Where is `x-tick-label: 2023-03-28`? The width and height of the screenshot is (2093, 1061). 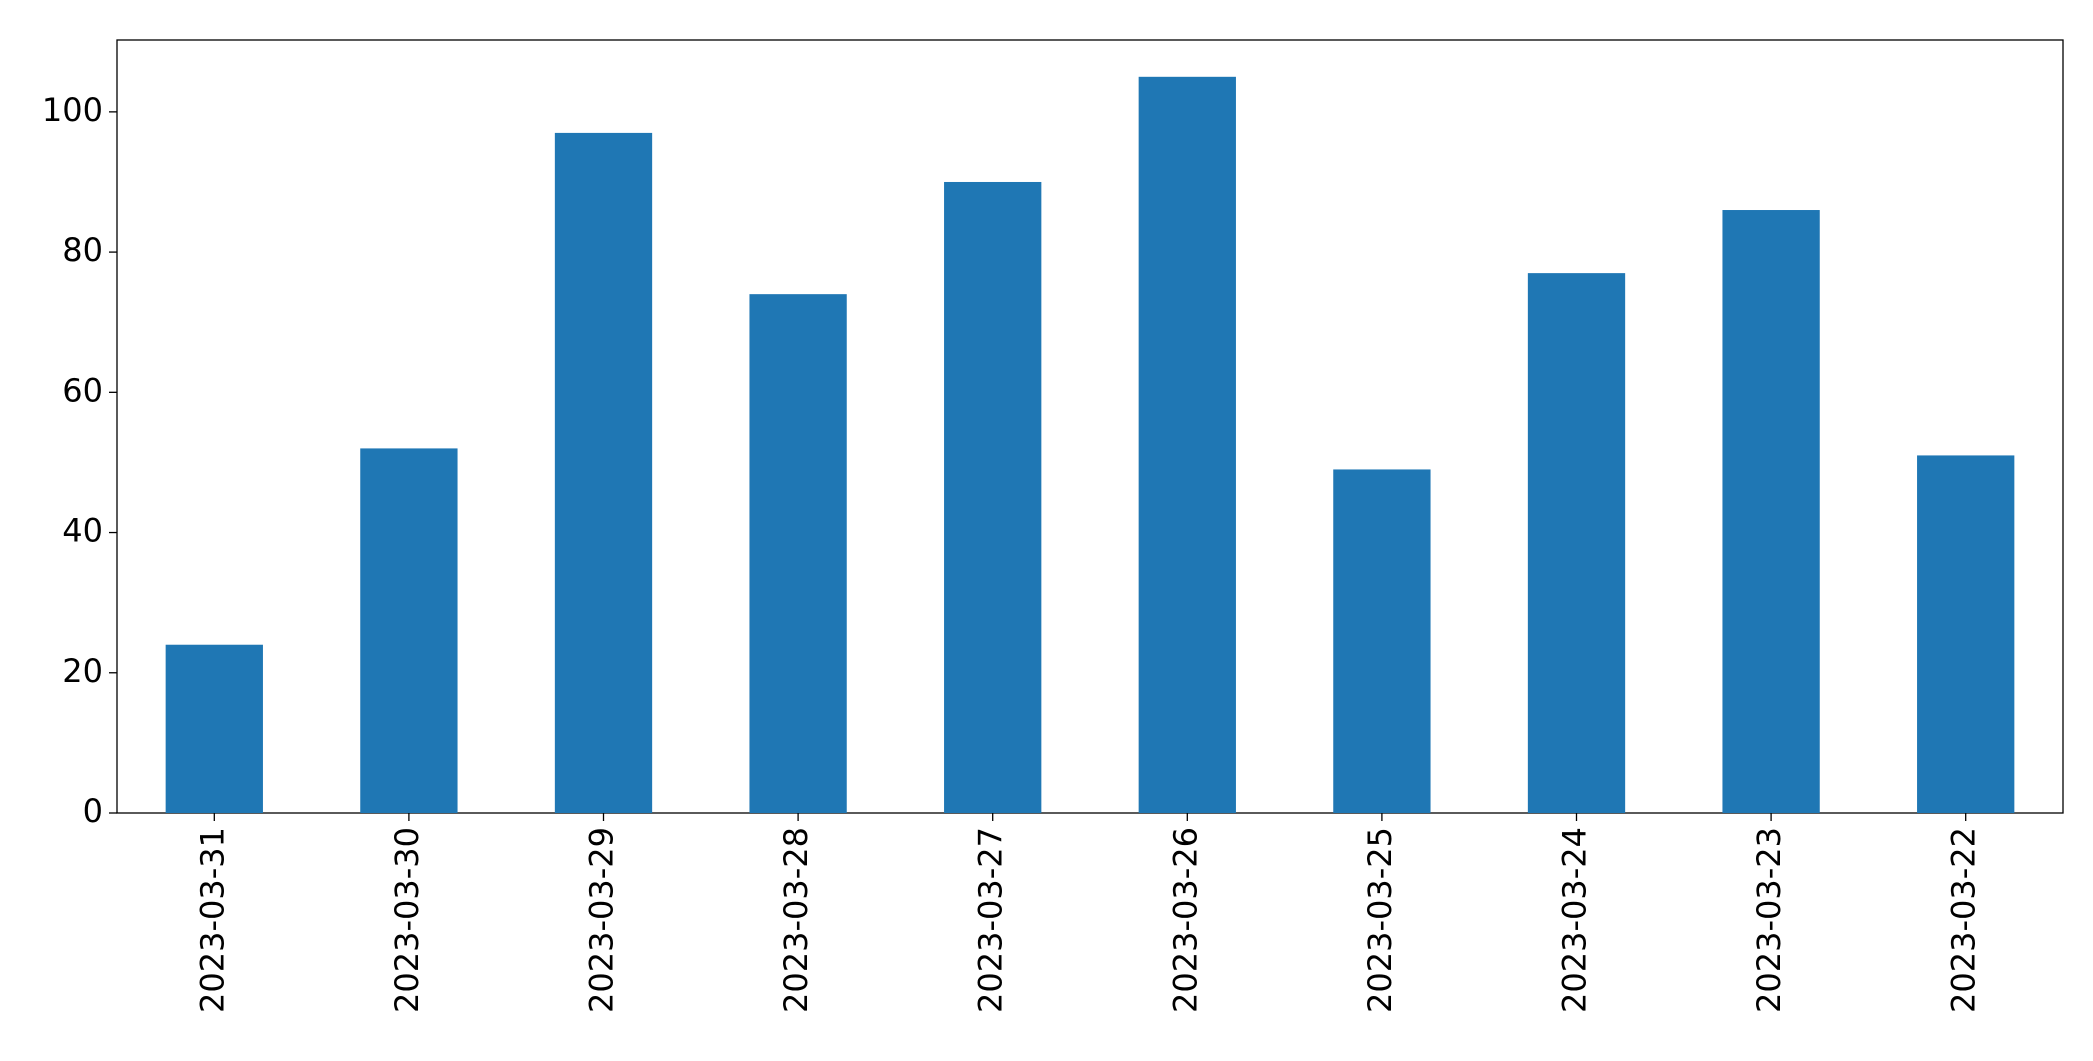
x-tick-label: 2023-03-28 is located at coordinates (796, 920).